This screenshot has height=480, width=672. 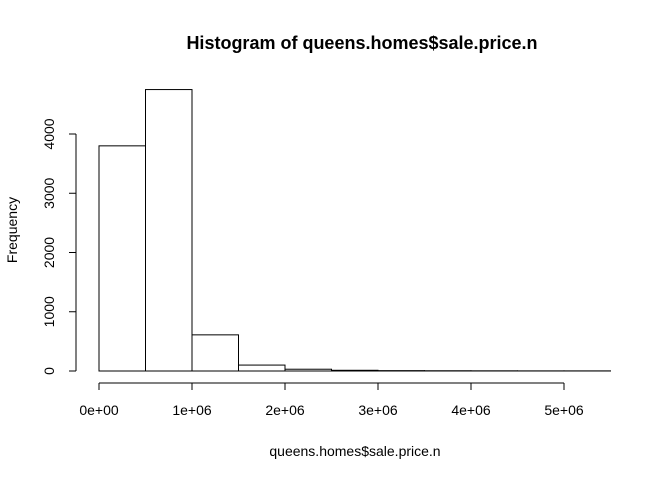 What do you see at coordinates (471, 410) in the screenshot?
I see `x-tick-label: 4e+06` at bounding box center [471, 410].